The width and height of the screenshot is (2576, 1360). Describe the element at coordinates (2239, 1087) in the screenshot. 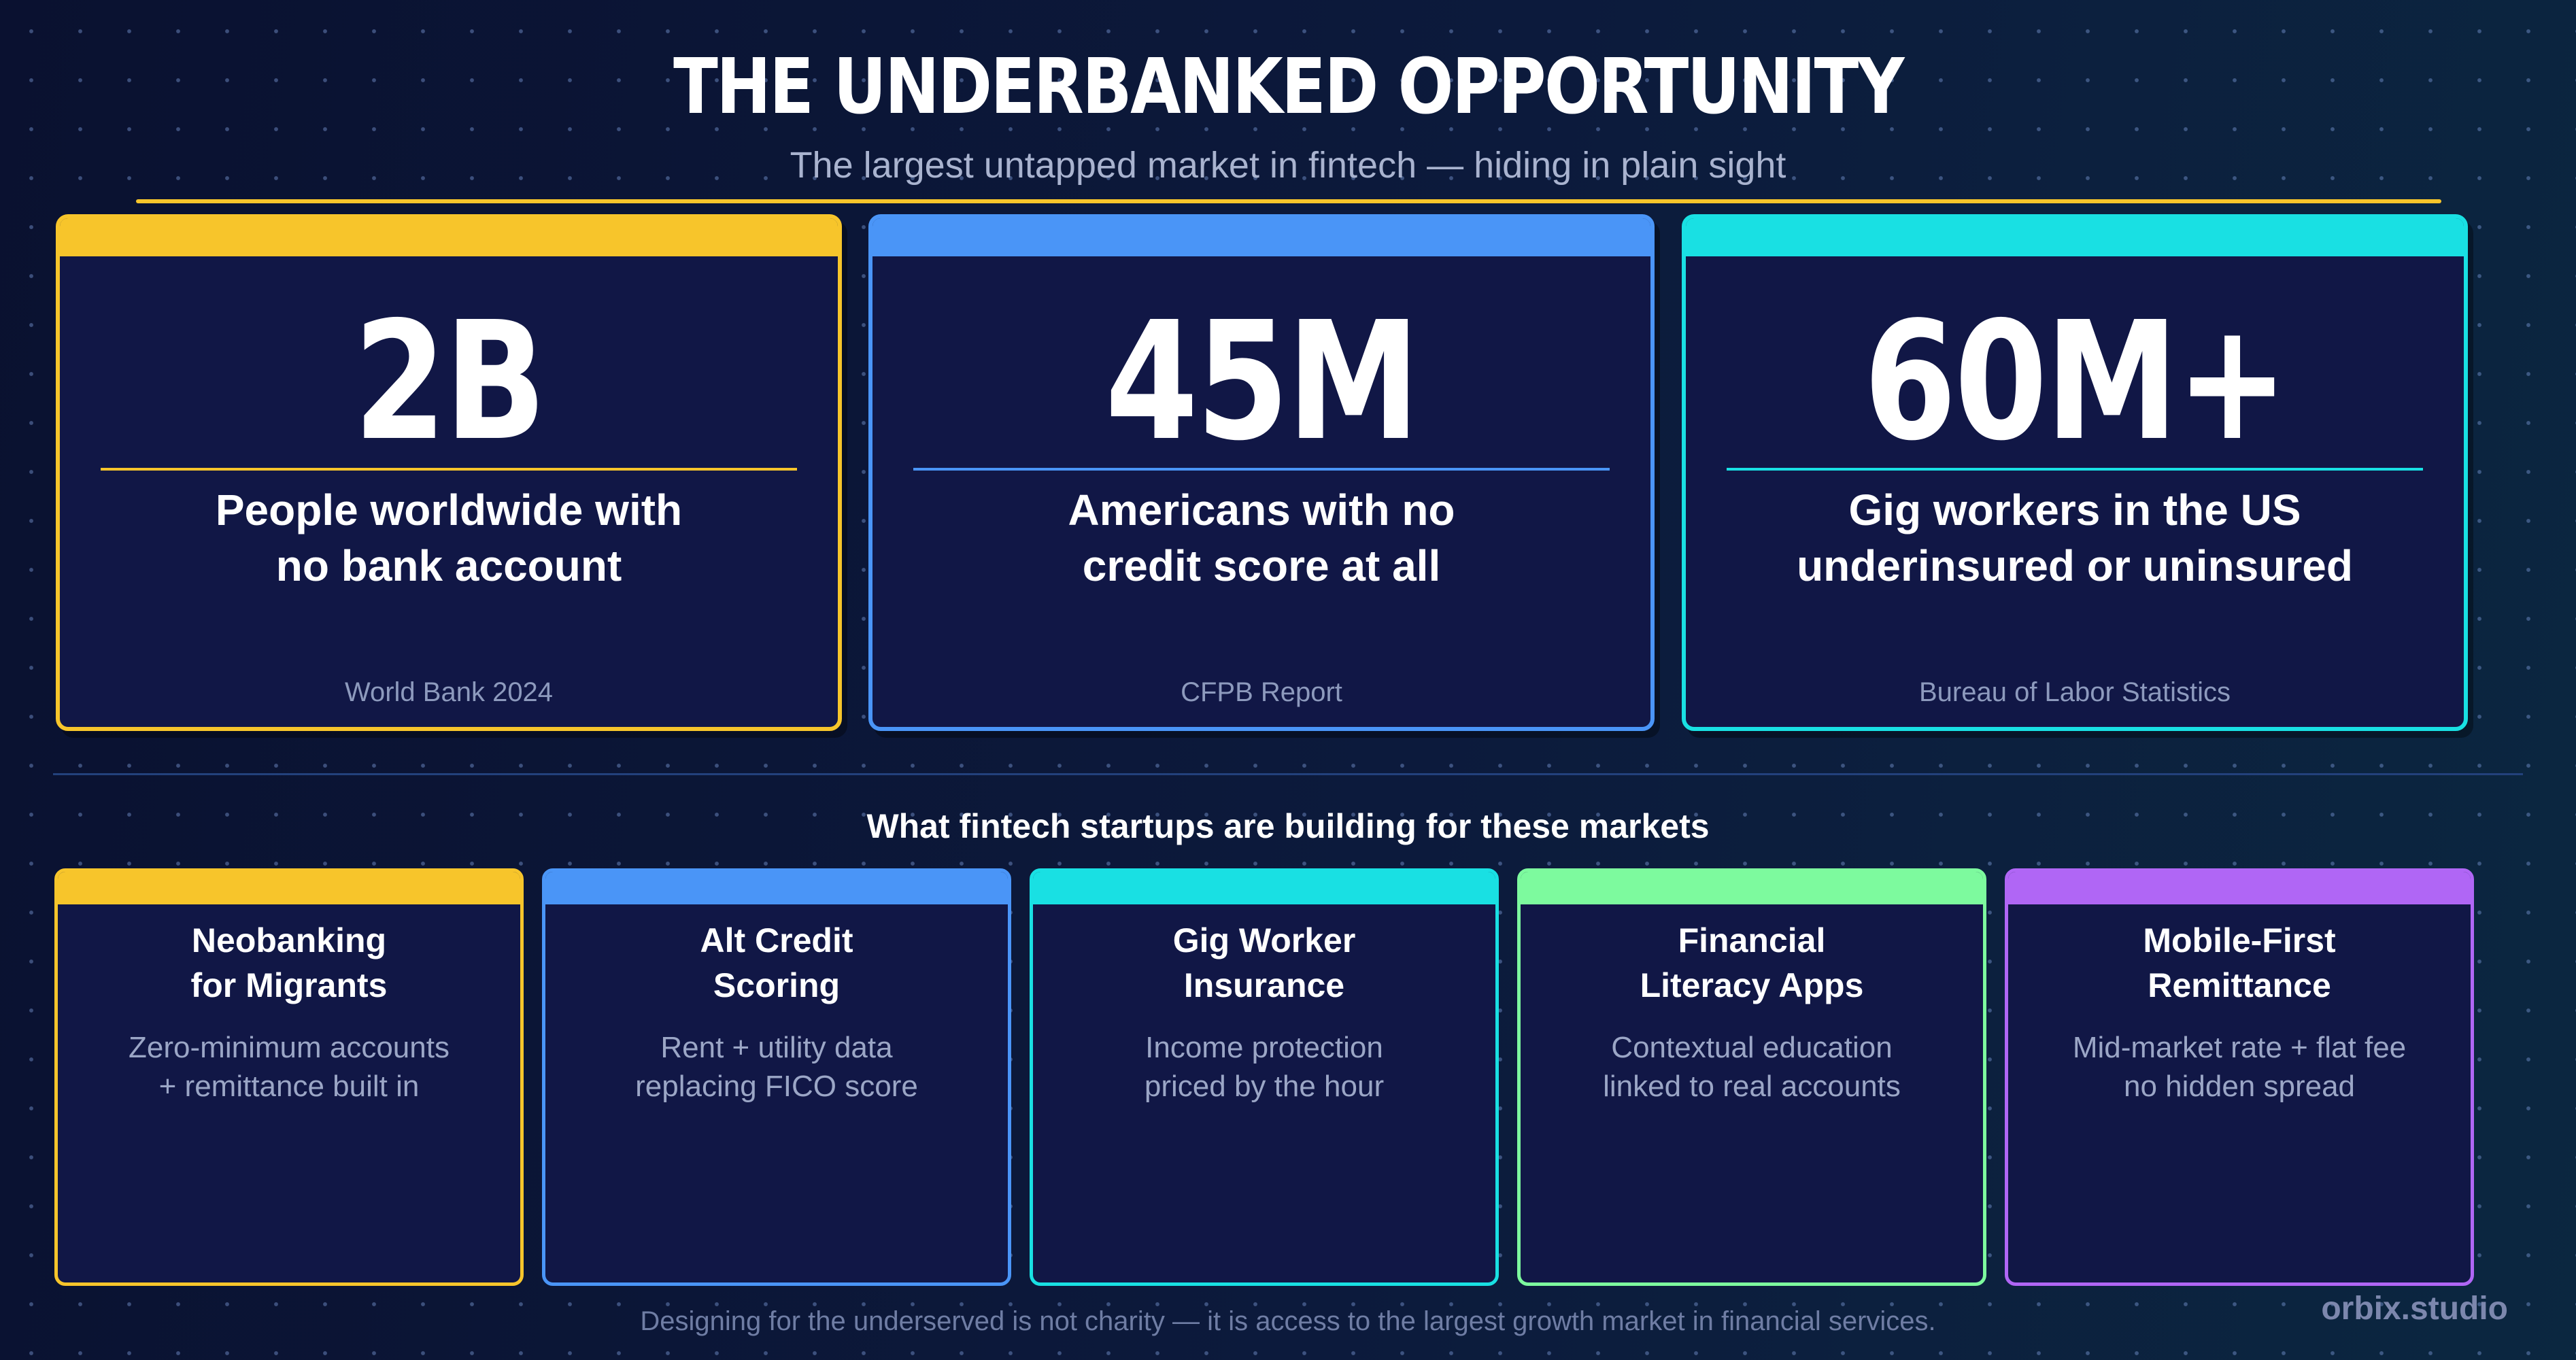

I see `product-description-line: no hidden spread` at that location.